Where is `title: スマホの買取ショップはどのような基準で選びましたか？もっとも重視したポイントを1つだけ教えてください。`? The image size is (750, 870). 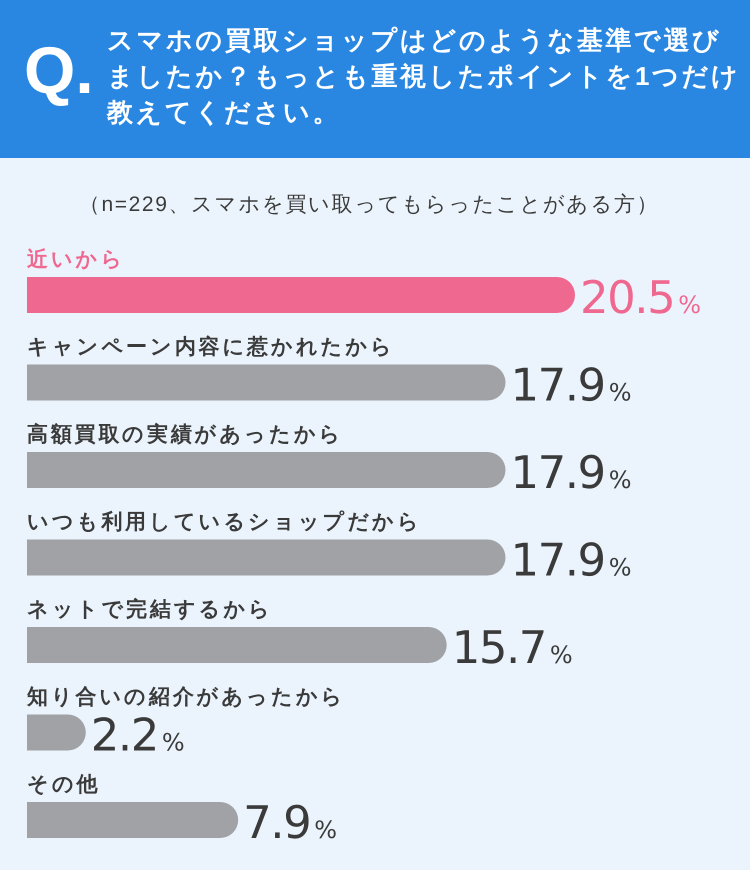
title: スマホの買取ショップはどのような基準で選びましたか？もっとも重視したポイントを1つだけ教えてください。 is located at coordinates (424, 76).